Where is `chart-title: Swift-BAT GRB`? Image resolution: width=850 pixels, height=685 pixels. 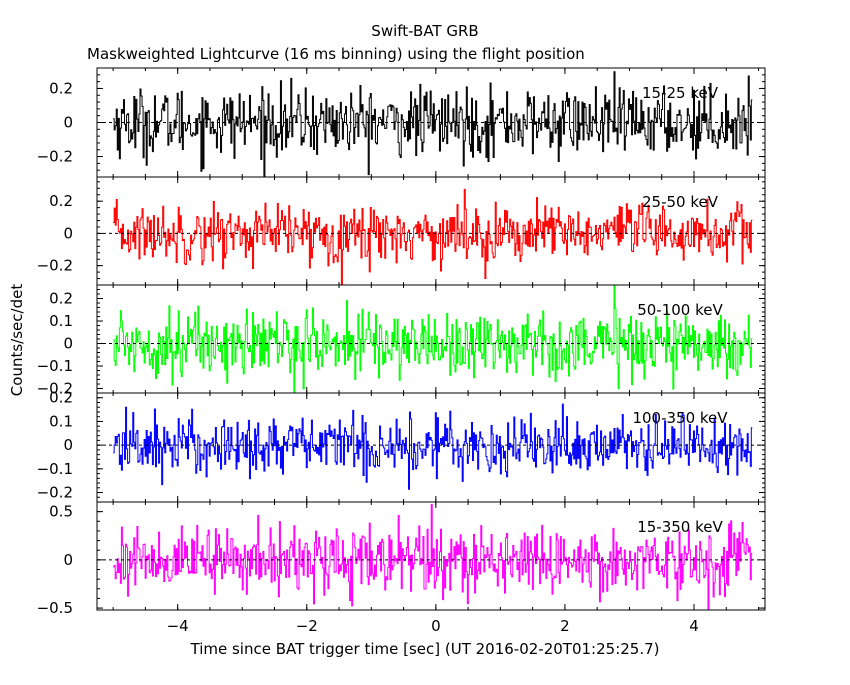
chart-title: Swift-BAT GRB is located at coordinates (424, 31).